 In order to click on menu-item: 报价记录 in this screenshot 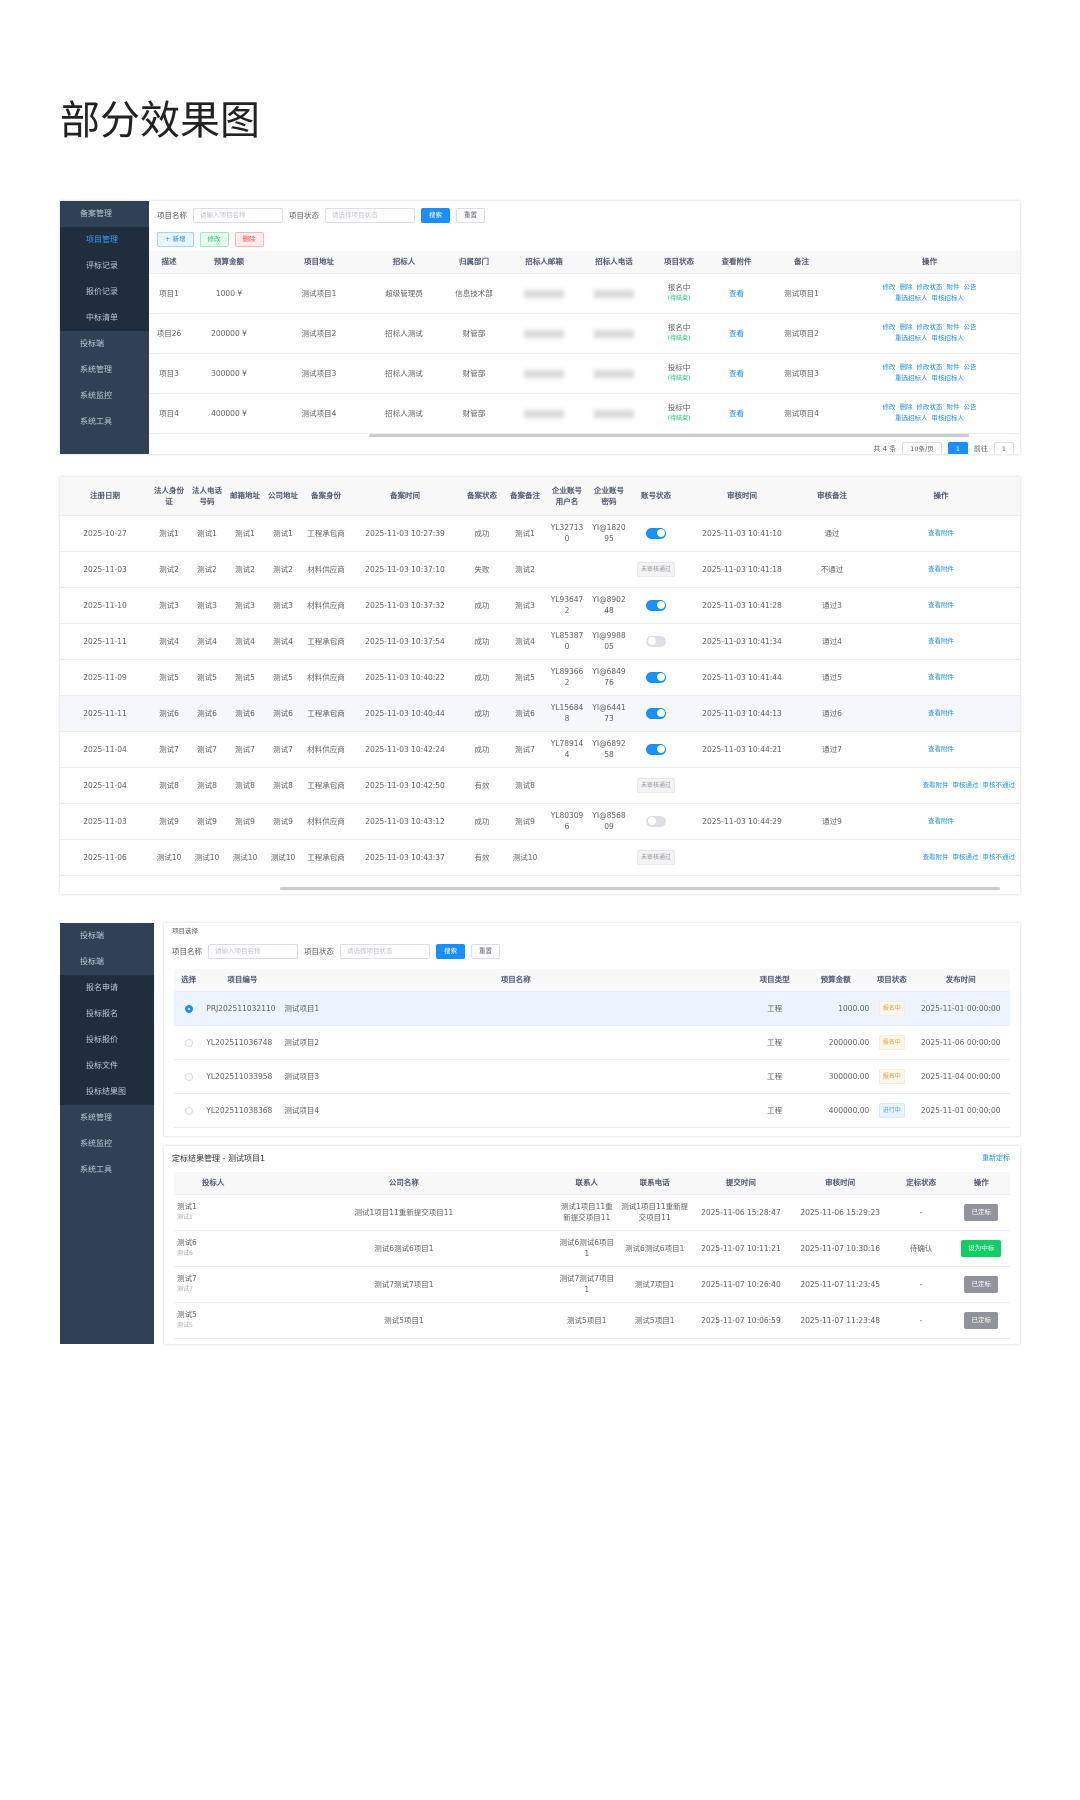, I will do `click(104, 292)`.